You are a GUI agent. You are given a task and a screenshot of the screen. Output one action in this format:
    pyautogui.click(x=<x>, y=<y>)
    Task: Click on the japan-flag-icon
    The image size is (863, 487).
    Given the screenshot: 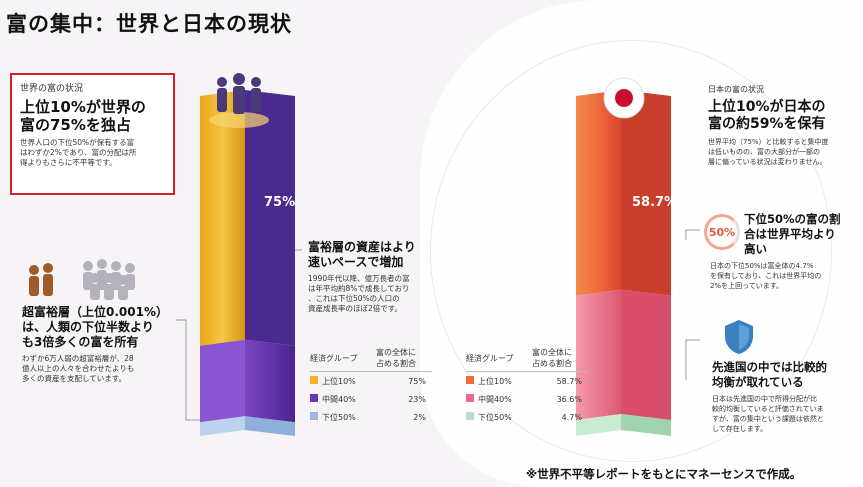 What is the action you would take?
    pyautogui.click(x=624, y=98)
    